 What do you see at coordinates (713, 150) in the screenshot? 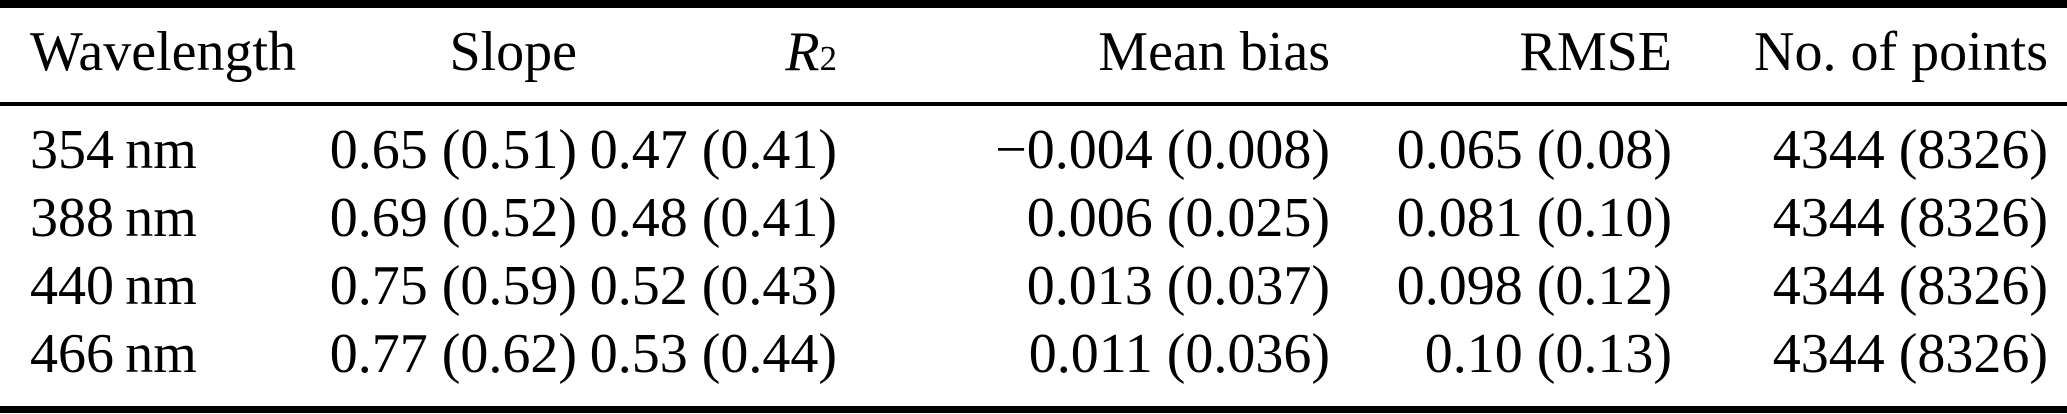
I see `cell-r-squared: 0.47 (0.41)` at bounding box center [713, 150].